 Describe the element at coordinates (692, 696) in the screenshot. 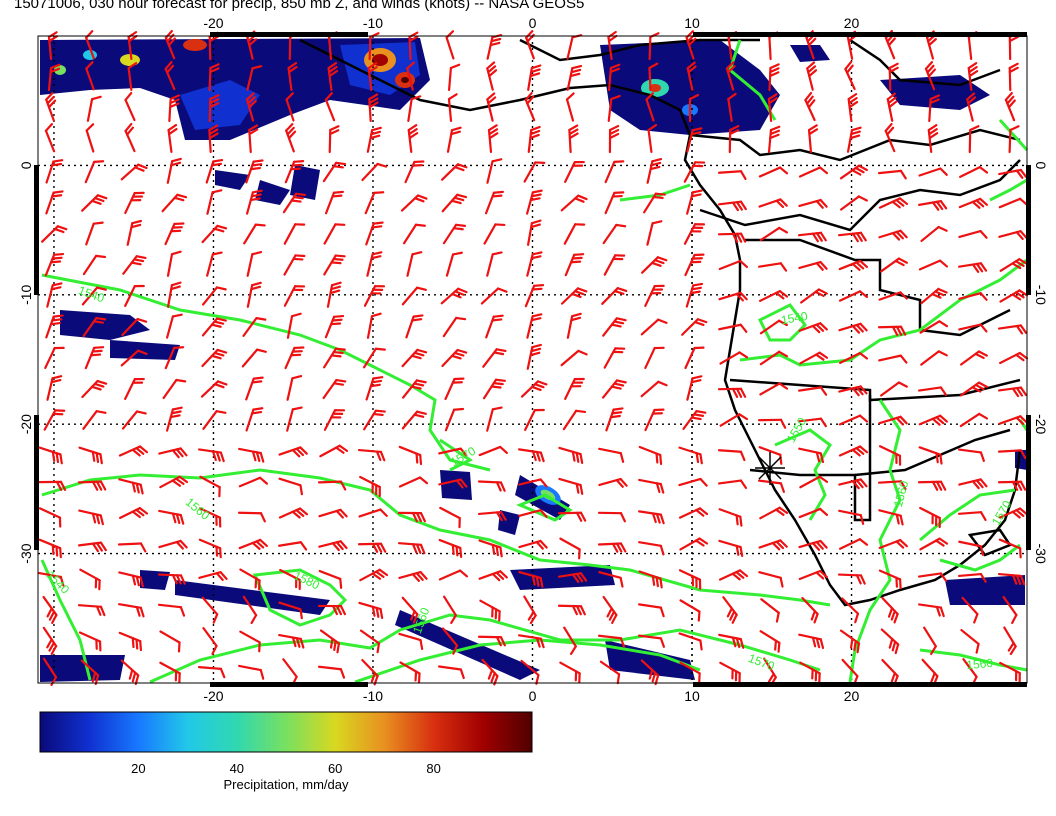

I see `longitude-tick-label: 10` at that location.